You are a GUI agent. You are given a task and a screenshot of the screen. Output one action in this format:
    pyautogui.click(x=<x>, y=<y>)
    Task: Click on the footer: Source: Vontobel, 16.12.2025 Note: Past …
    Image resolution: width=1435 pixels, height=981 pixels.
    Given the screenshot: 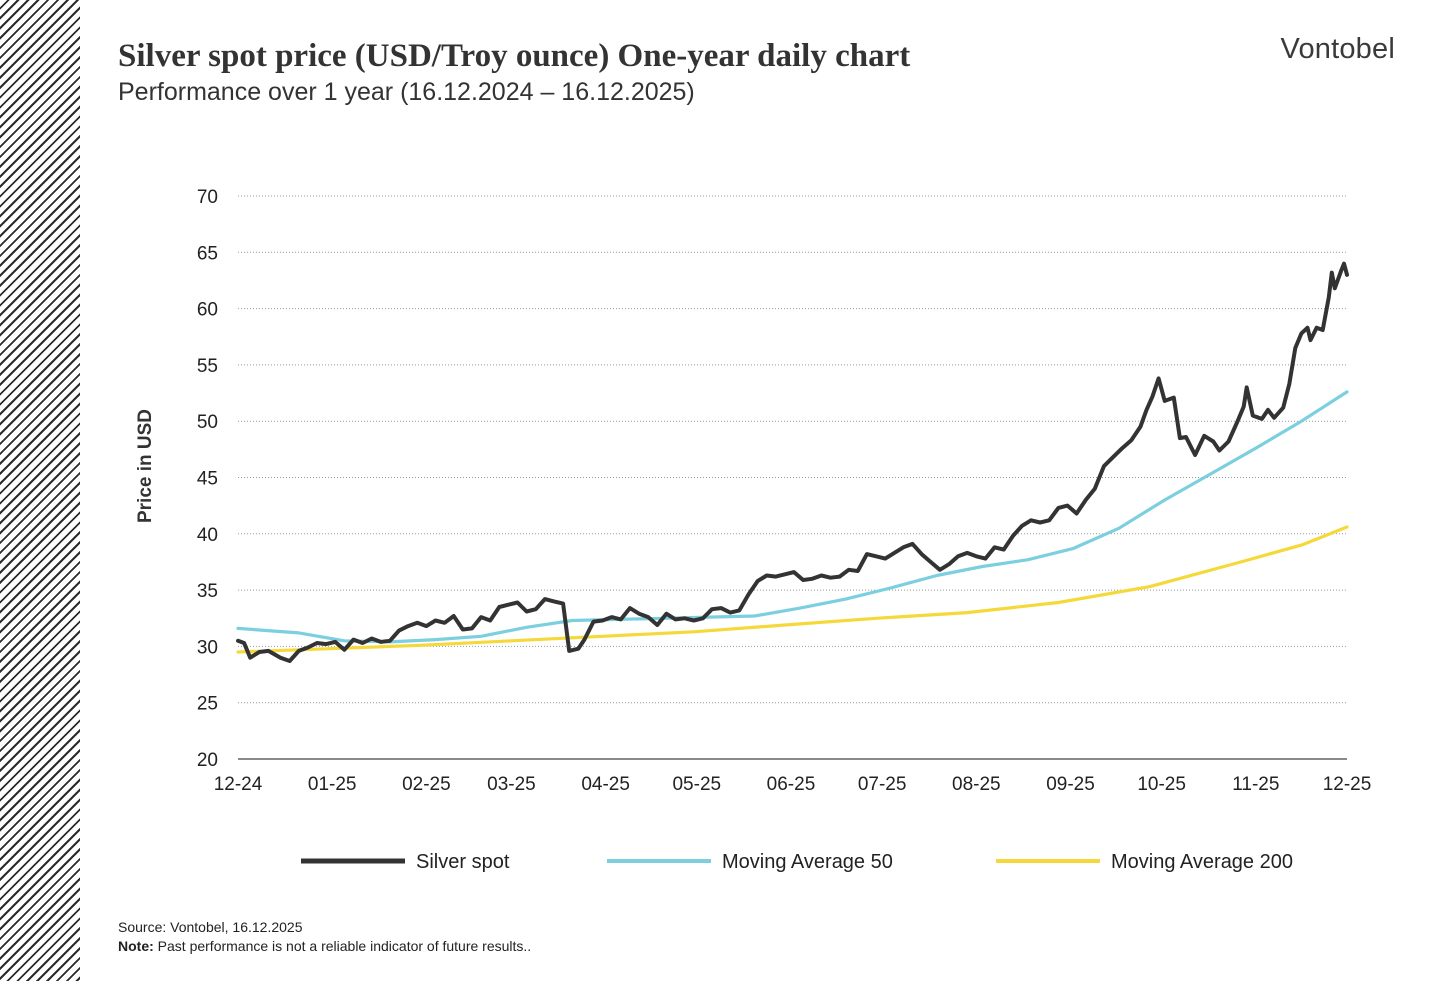 What is the action you would take?
    pyautogui.click(x=324, y=937)
    